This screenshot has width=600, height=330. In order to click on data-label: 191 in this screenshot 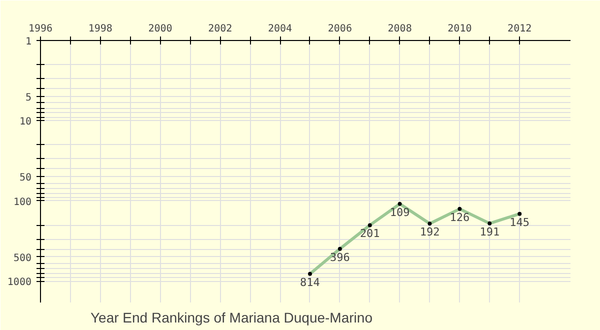, I will do `click(490, 231)`.